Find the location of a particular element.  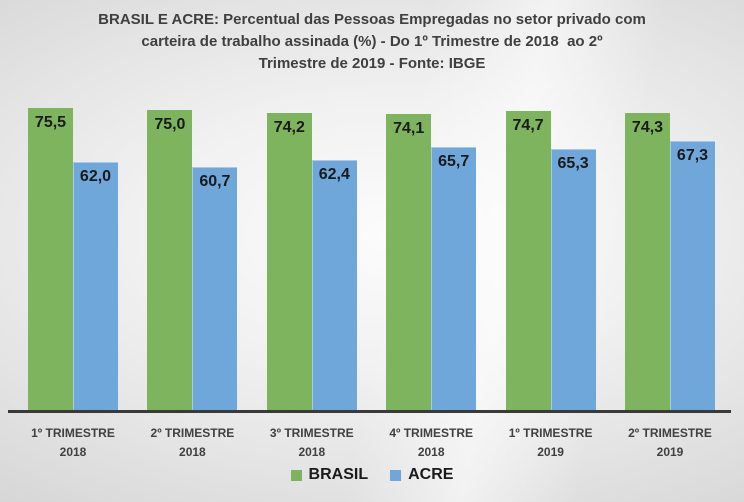

bar-value-label: 62,4 is located at coordinates (334, 174).